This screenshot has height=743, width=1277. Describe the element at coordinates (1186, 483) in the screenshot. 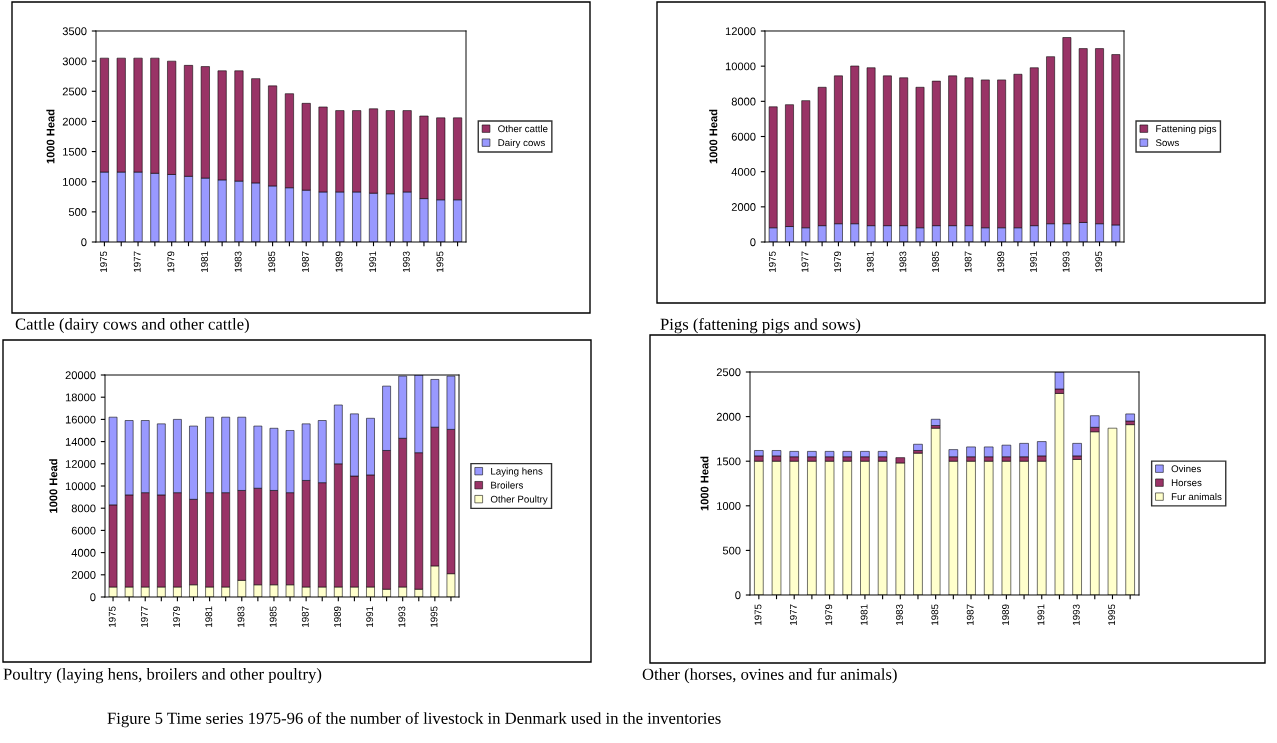

I see `legend-label: Horses` at that location.